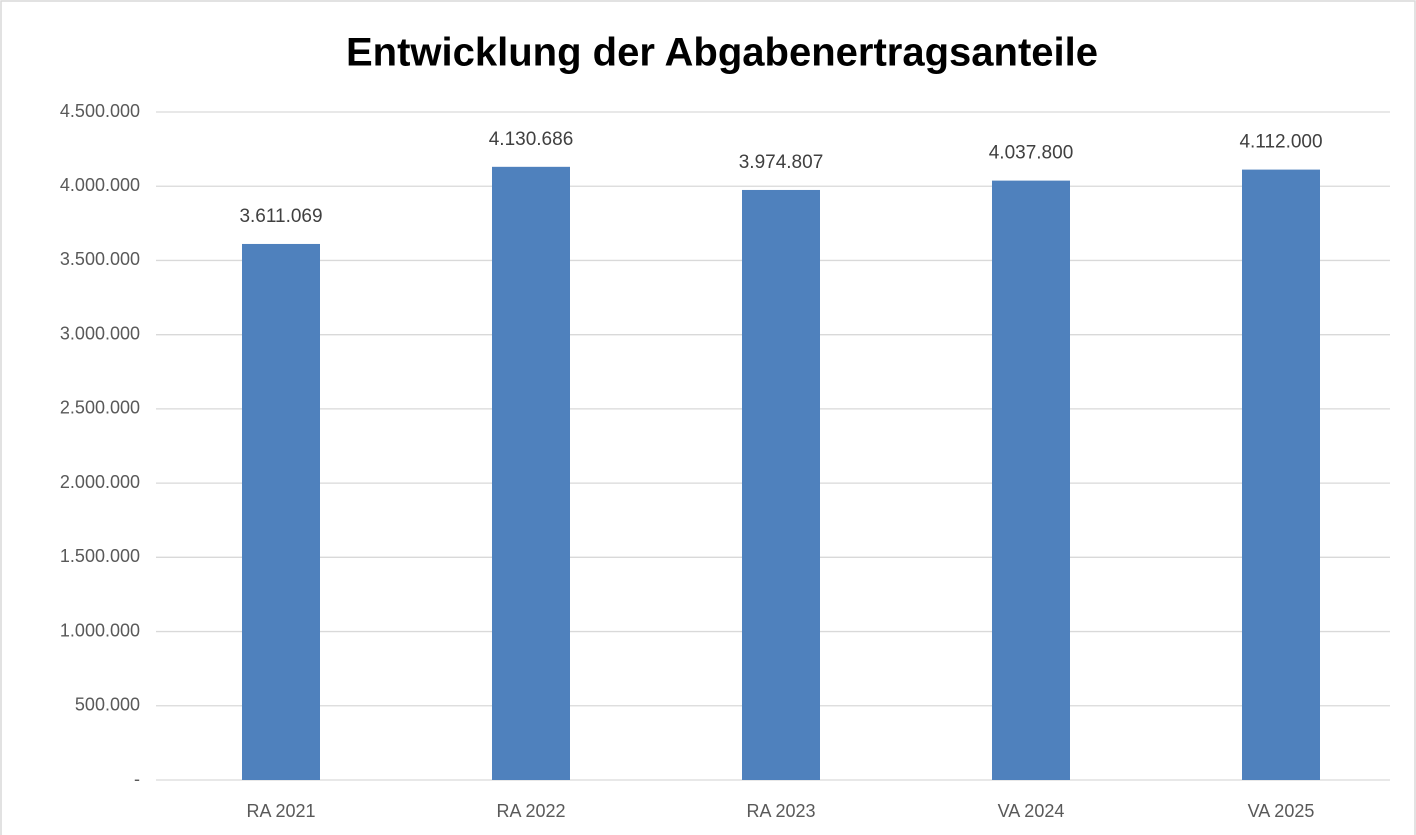 This screenshot has width=1416, height=835. What do you see at coordinates (1031, 811) in the screenshot?
I see `x-tick-label: VA 2024` at bounding box center [1031, 811].